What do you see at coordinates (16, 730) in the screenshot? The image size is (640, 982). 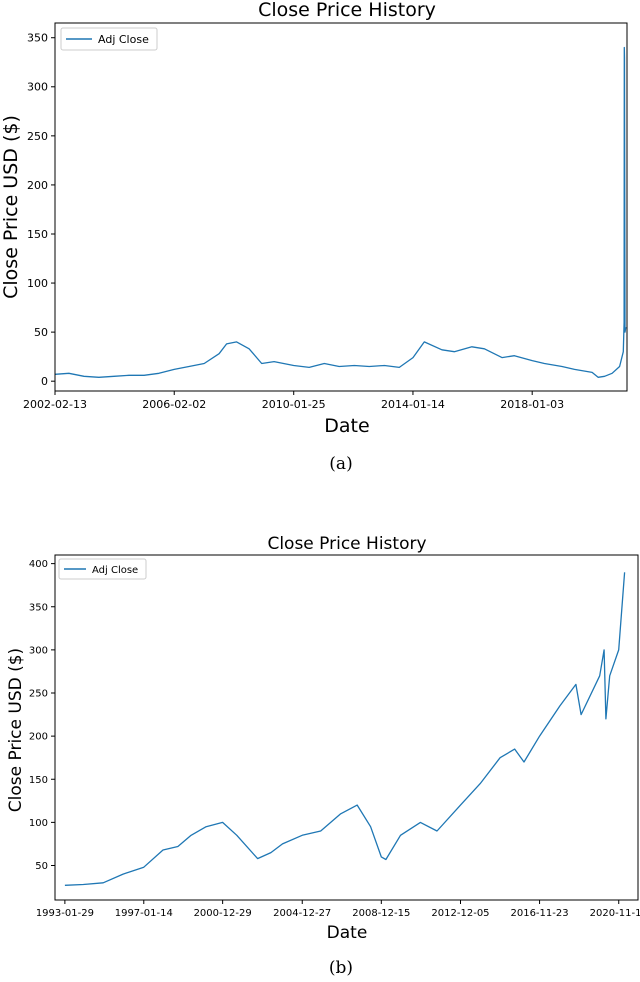 I see `chart-b-ylabel: Close Price USD ($)` at bounding box center [16, 730].